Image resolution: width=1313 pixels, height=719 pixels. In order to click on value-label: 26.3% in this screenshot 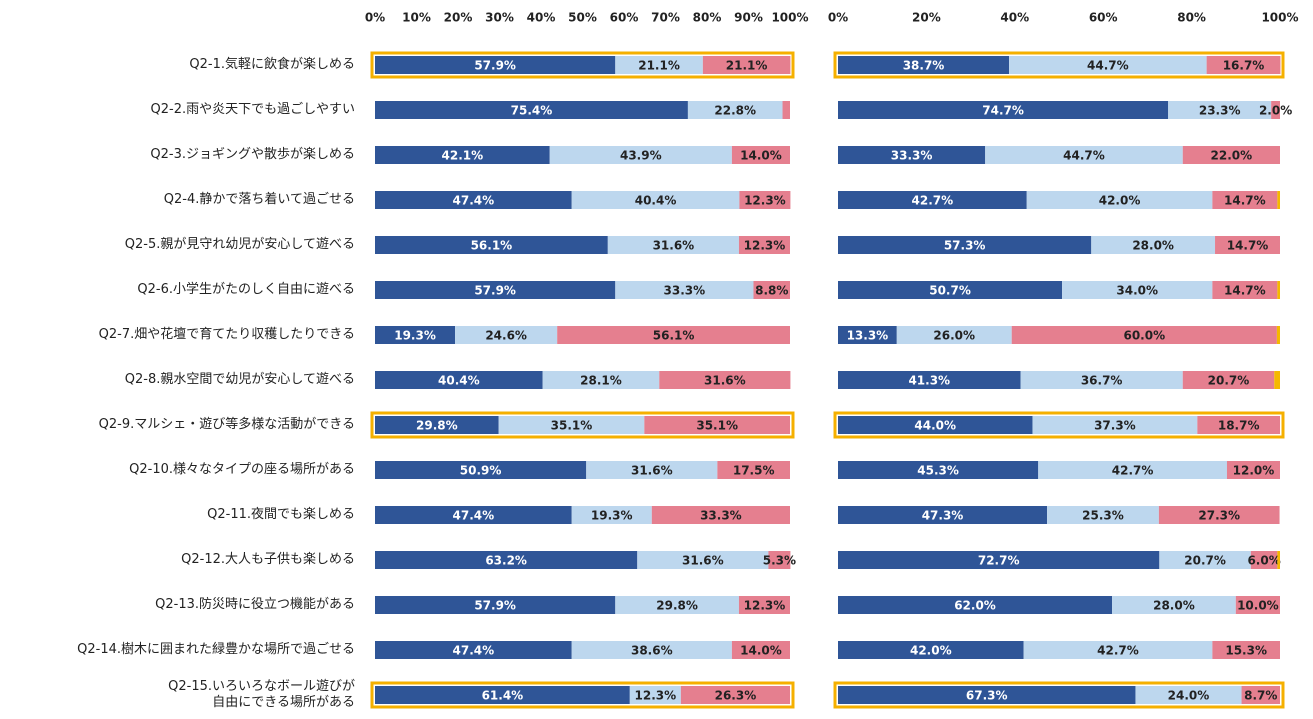, I will do `click(736, 696)`.